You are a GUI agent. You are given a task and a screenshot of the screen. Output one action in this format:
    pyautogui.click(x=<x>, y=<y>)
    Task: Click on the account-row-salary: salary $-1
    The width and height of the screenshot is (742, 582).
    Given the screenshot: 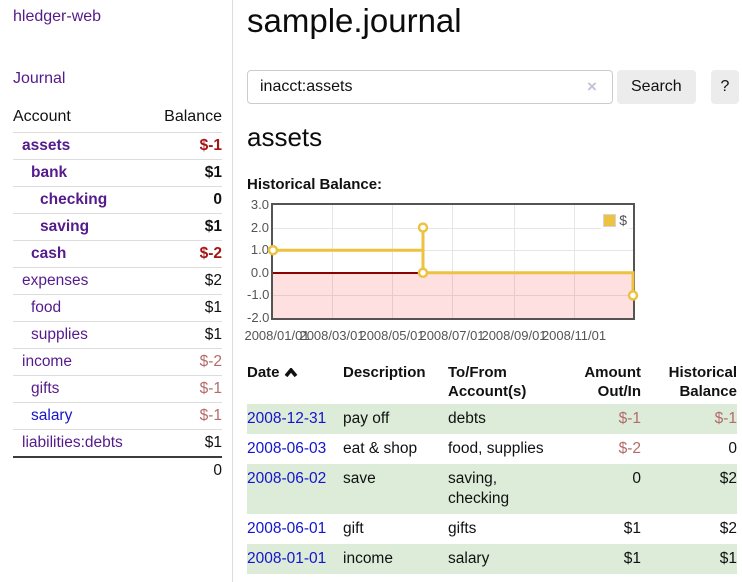 What is the action you would take?
    pyautogui.click(x=117, y=416)
    